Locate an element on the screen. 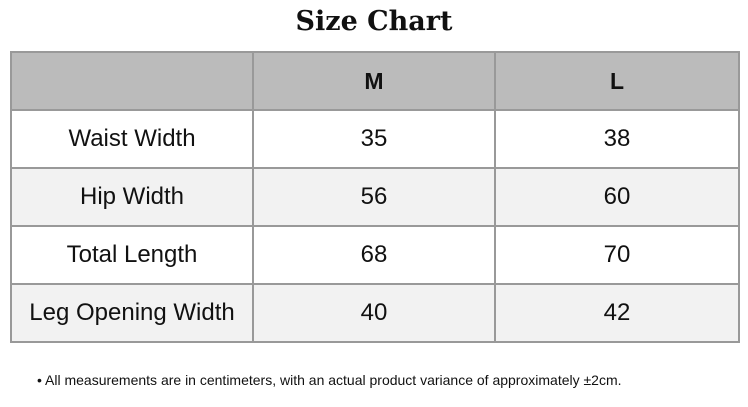 The width and height of the screenshot is (748, 407). cell-l: 38 is located at coordinates (617, 139).